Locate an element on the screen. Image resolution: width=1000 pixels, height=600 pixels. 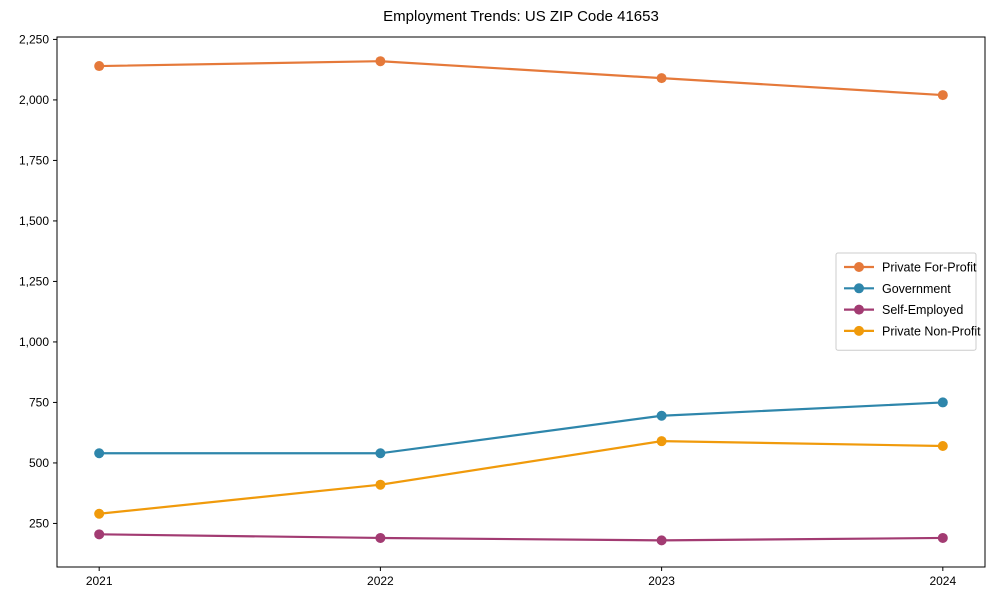
legend-label-government: Government is located at coordinates (916, 289).